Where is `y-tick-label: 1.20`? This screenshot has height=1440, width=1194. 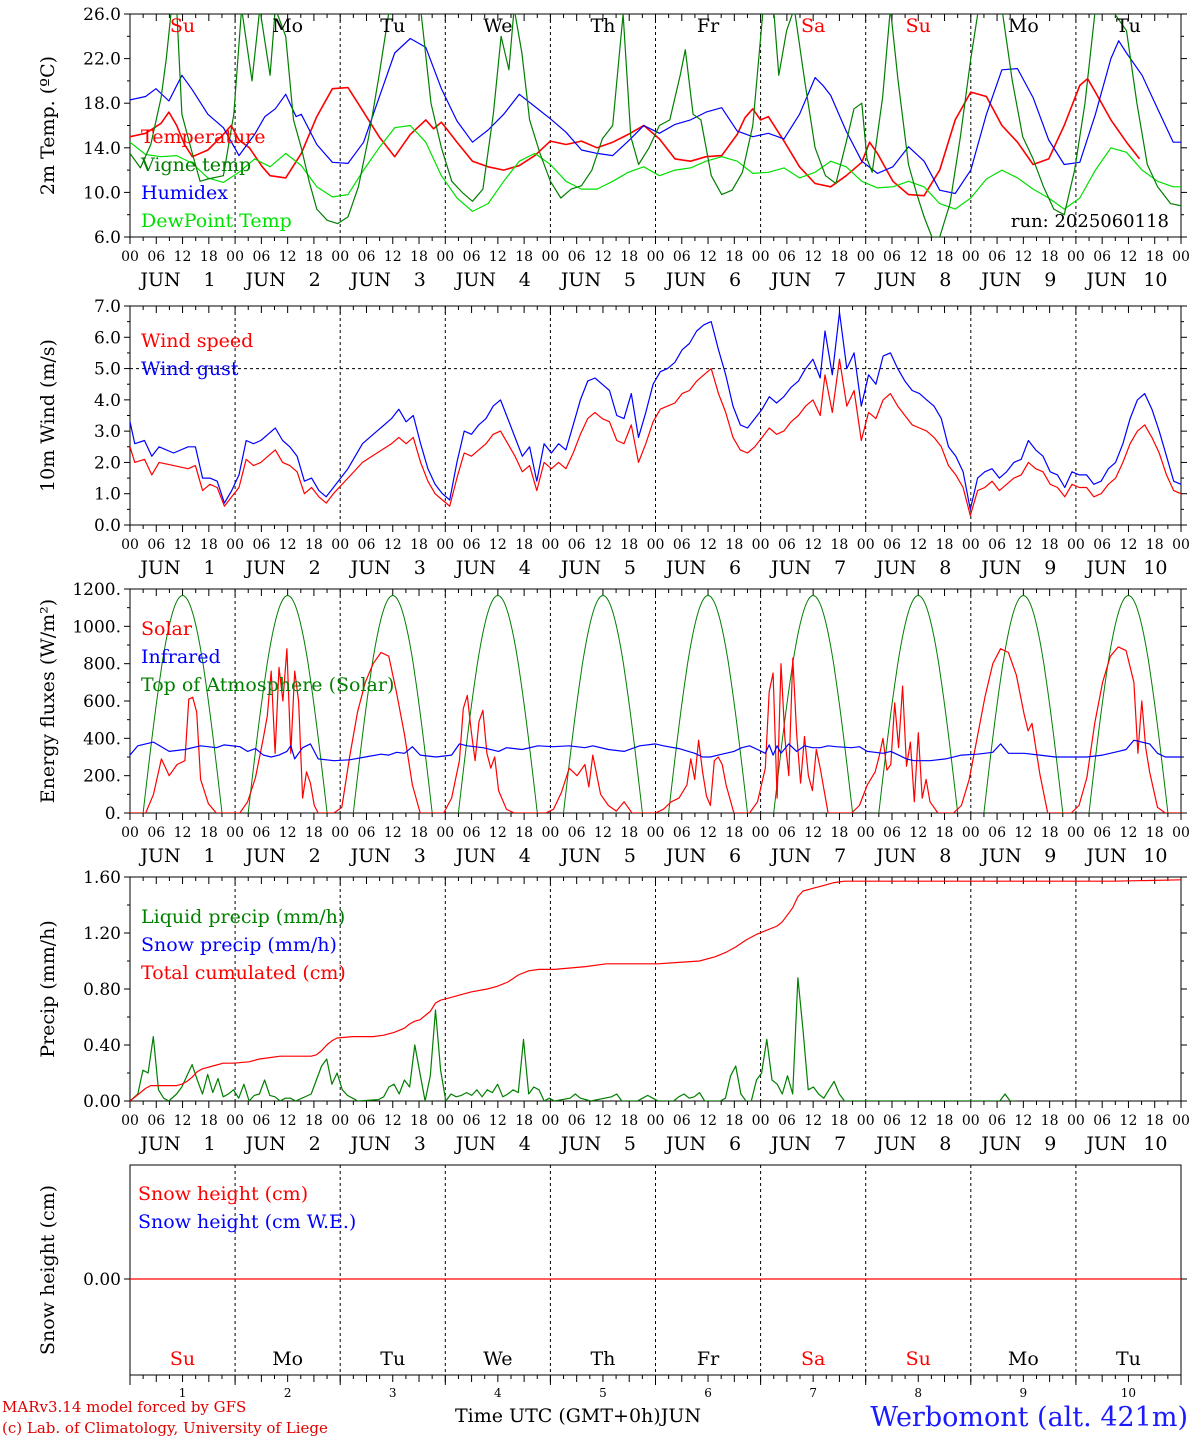
y-tick-label: 1.20 is located at coordinates (102, 934).